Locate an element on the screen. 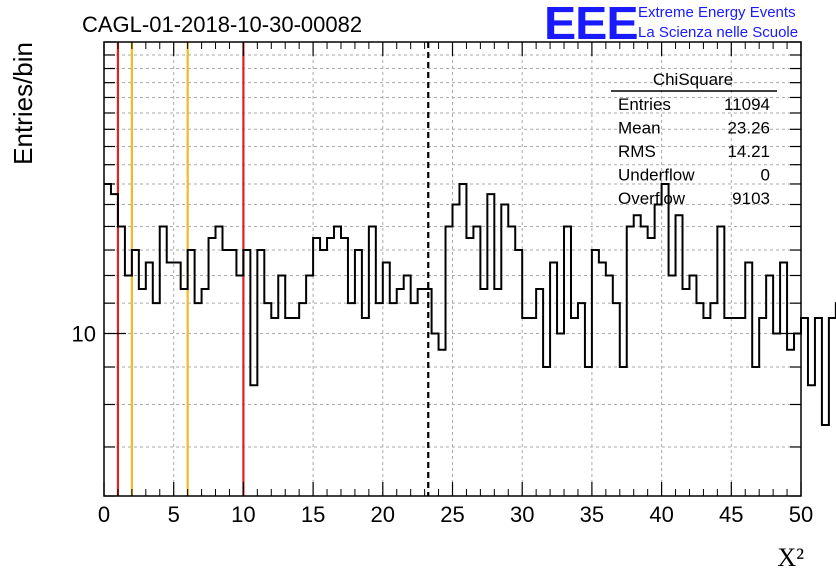 The width and height of the screenshot is (836, 572). x-tick-label: 45 is located at coordinates (731, 514).